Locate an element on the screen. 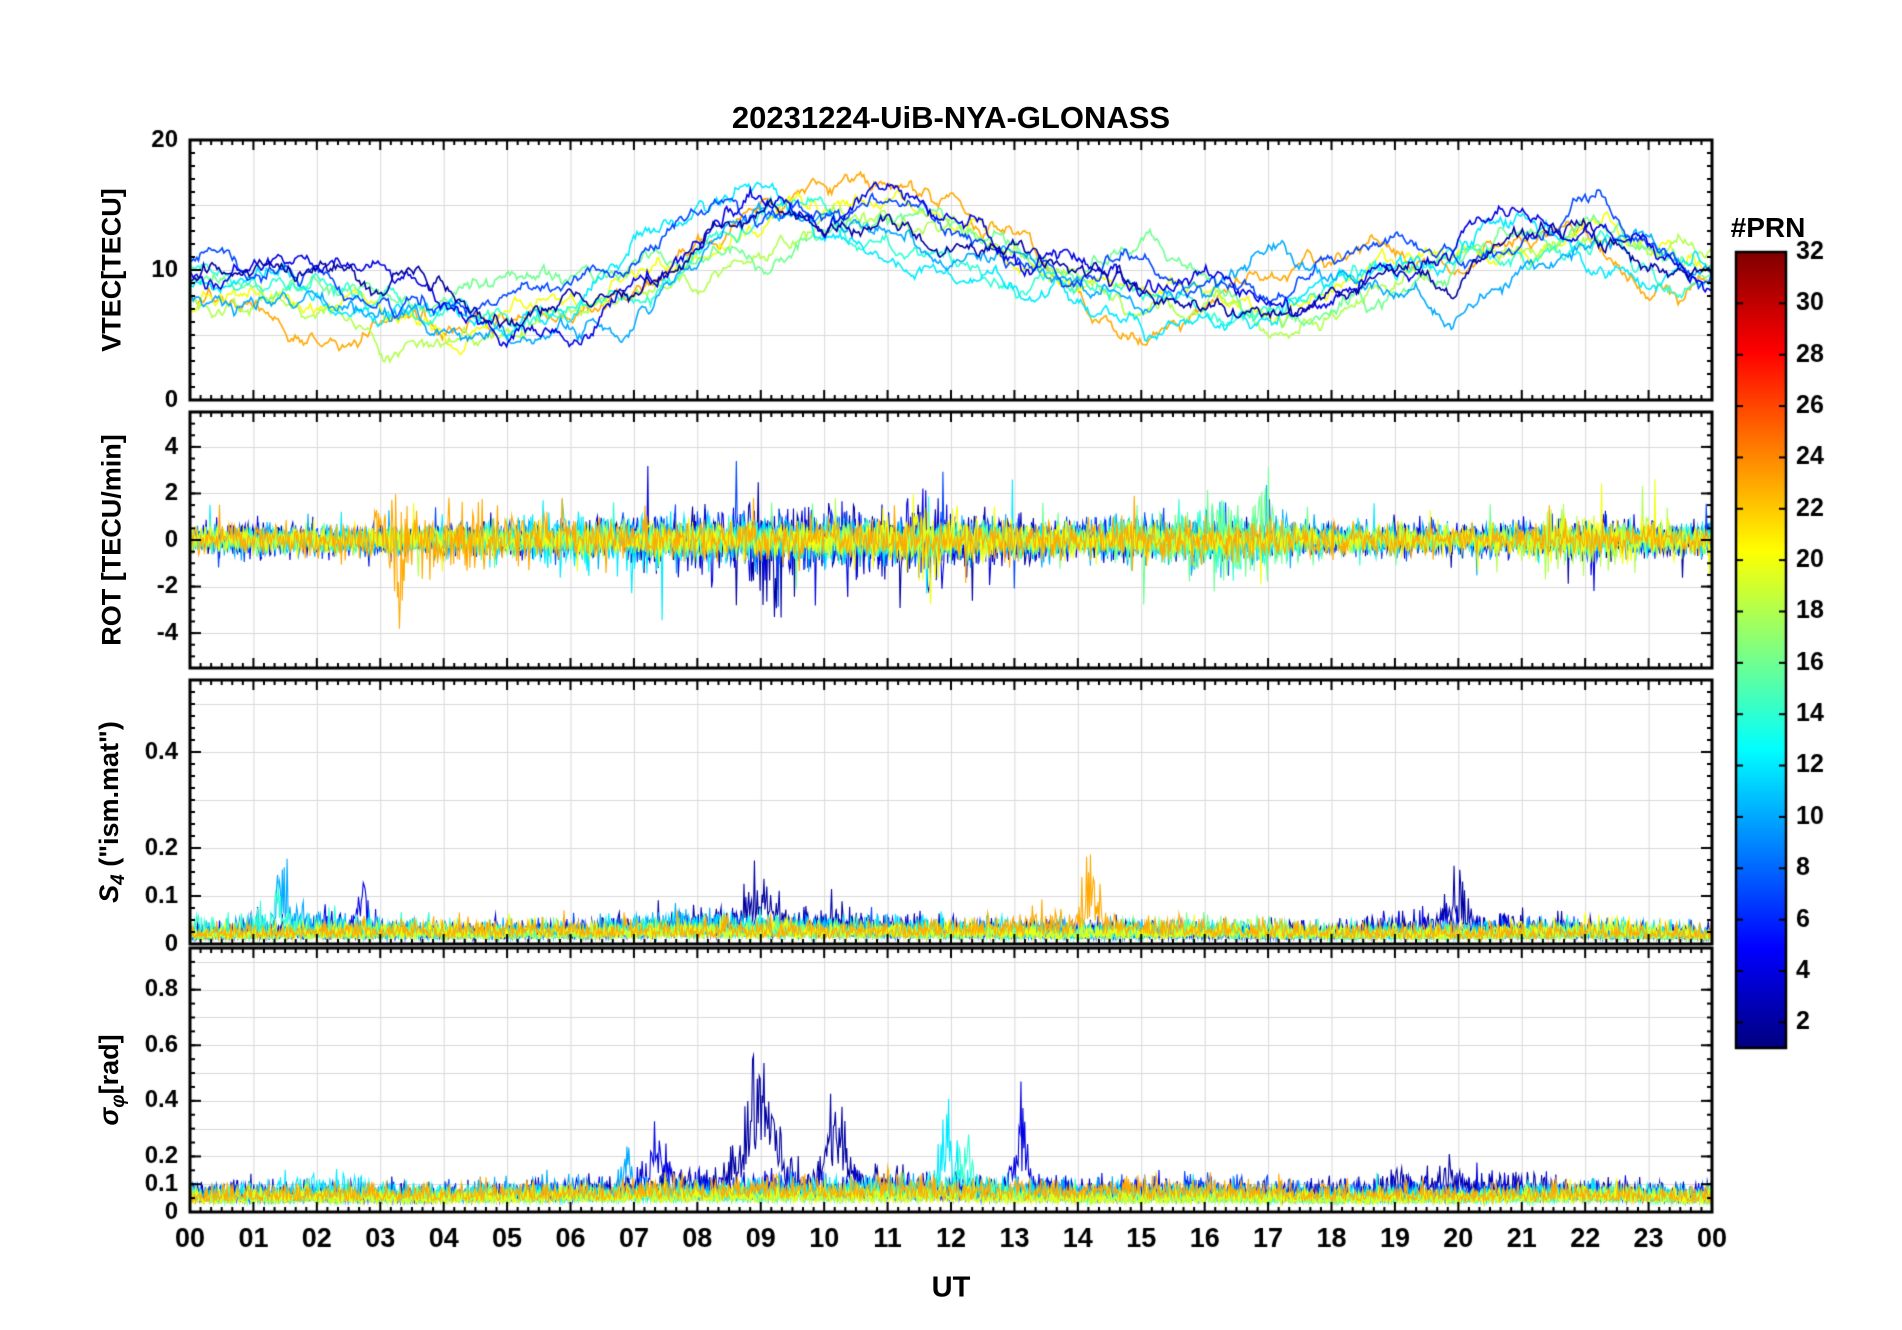 This screenshot has width=1902, height=1330. sigma-phi-axis-label: σφ[rad] is located at coordinates (111, 1080).